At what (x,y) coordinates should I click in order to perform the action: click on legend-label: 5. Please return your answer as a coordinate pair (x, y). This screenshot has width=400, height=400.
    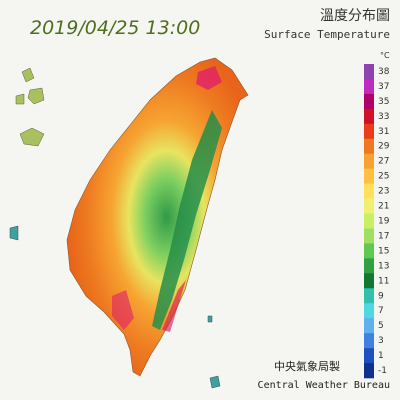
    Looking at the image, I should click on (381, 326).